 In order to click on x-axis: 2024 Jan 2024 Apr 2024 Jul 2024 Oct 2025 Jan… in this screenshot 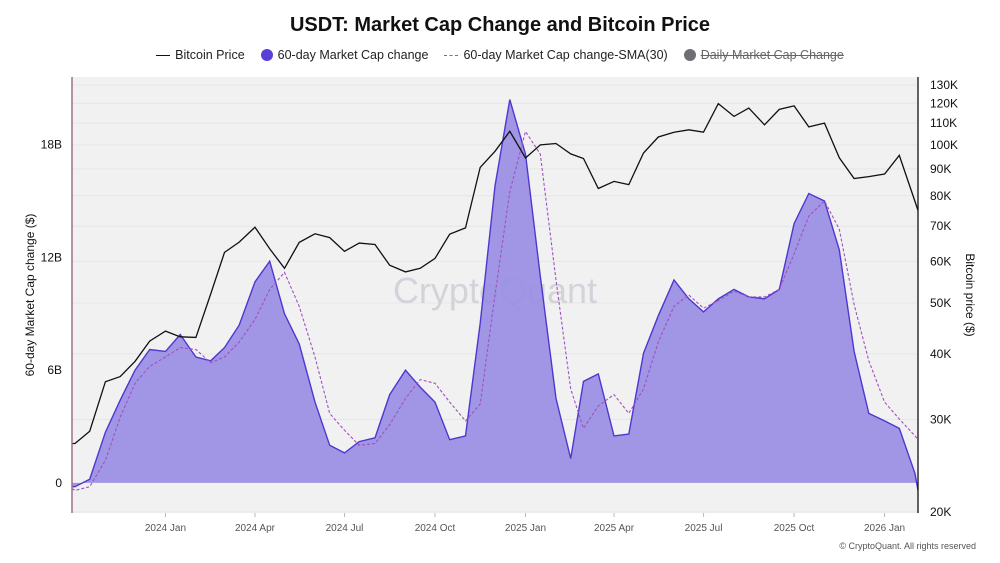, I will do `click(525, 523)`.